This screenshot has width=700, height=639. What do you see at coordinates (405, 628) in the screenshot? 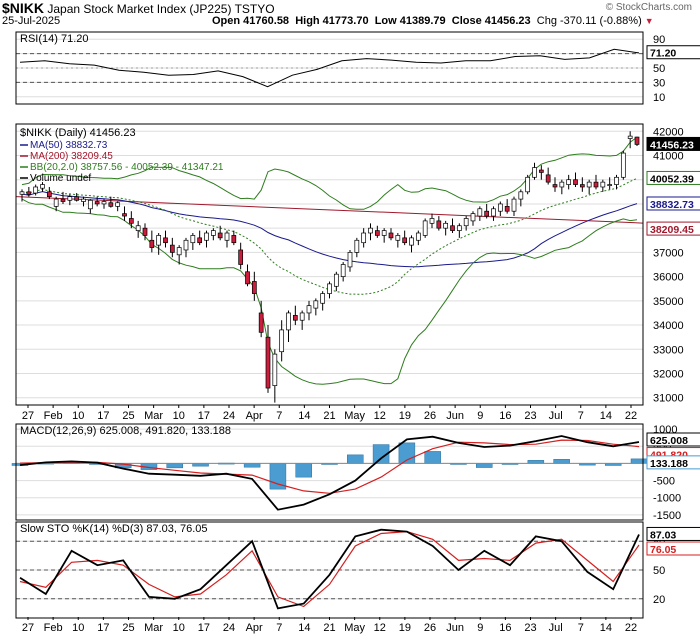
I see `sto-x-tick-label: 19` at bounding box center [405, 628].